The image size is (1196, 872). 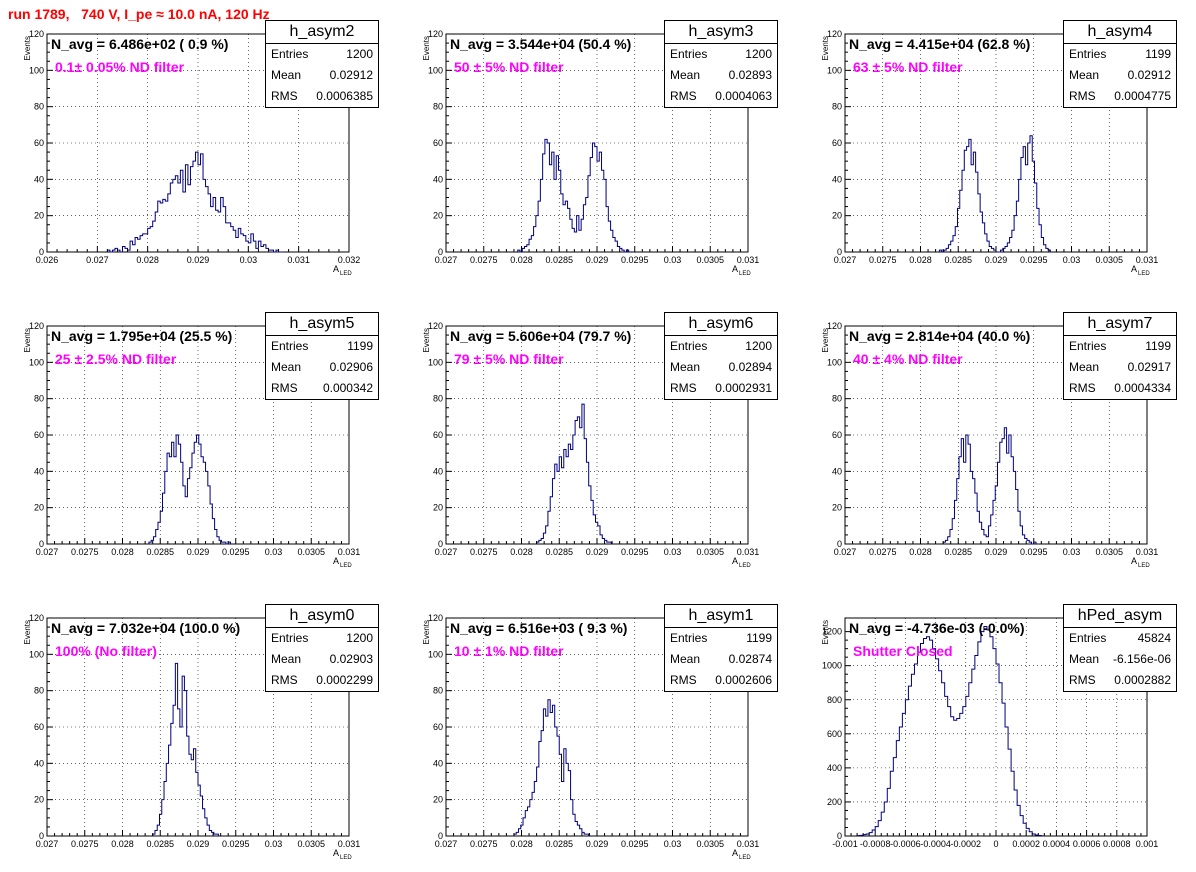 I want to click on navg-label: N_avg = 6.516e+03 ( 9.3 %), so click(x=539, y=628).